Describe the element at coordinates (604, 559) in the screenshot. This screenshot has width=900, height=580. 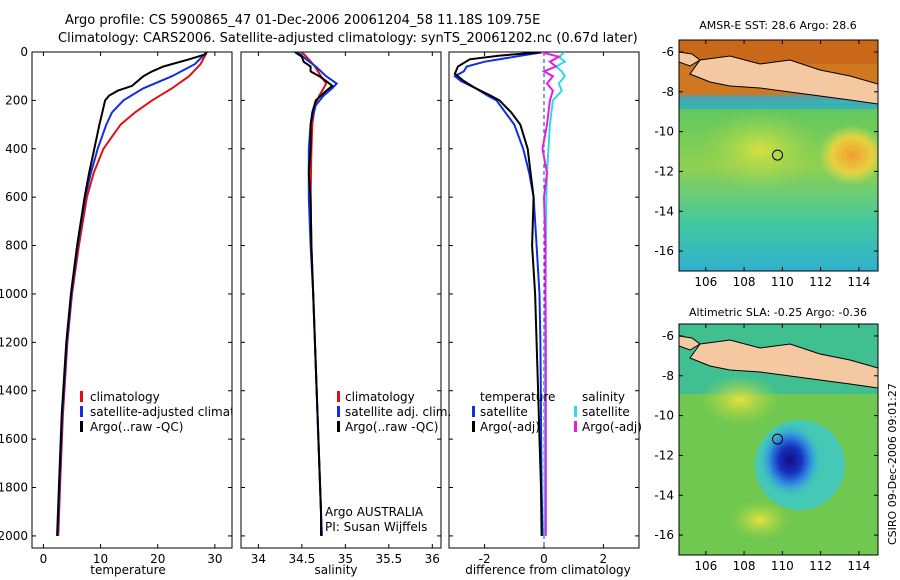
I see `x-tick-label: 2` at that location.